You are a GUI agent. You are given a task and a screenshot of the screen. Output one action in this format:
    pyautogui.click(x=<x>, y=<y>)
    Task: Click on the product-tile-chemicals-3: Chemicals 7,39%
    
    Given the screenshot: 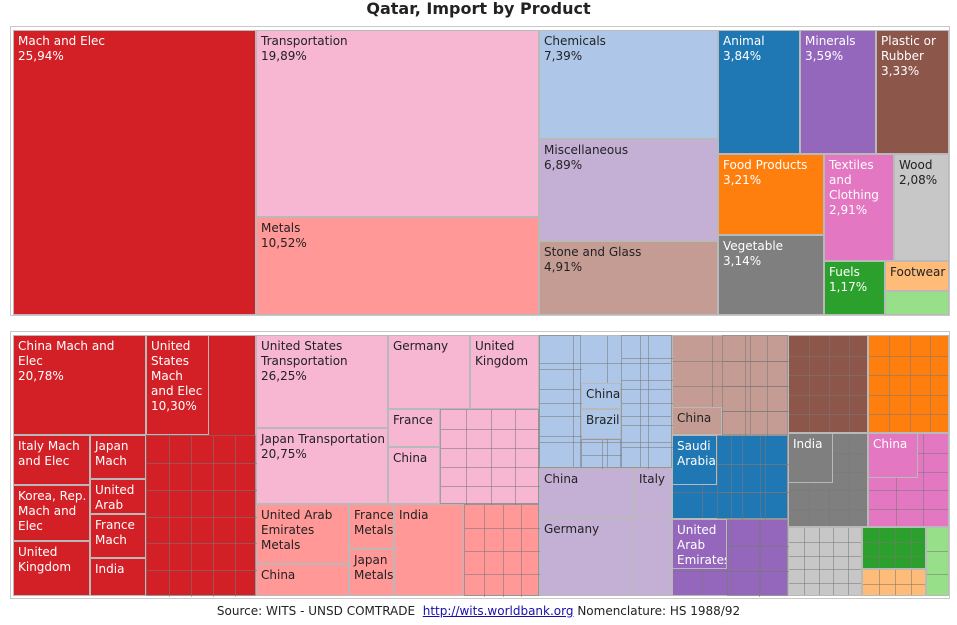 What is the action you would take?
    pyautogui.click(x=628, y=84)
    